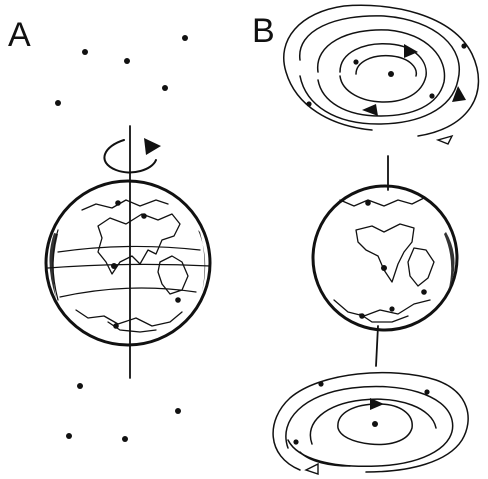 The height and width of the screenshot is (479, 488). What do you see at coordinates (377, 346) in the screenshot?
I see `rotation-axis-b-bottom` at bounding box center [377, 346].